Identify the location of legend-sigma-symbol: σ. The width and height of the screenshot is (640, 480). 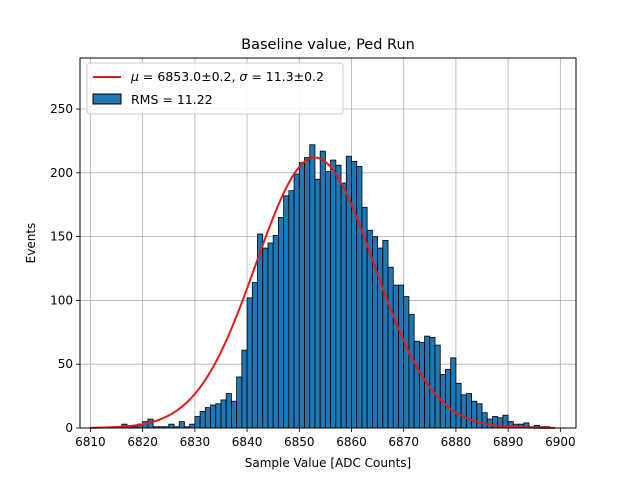
(243, 76).